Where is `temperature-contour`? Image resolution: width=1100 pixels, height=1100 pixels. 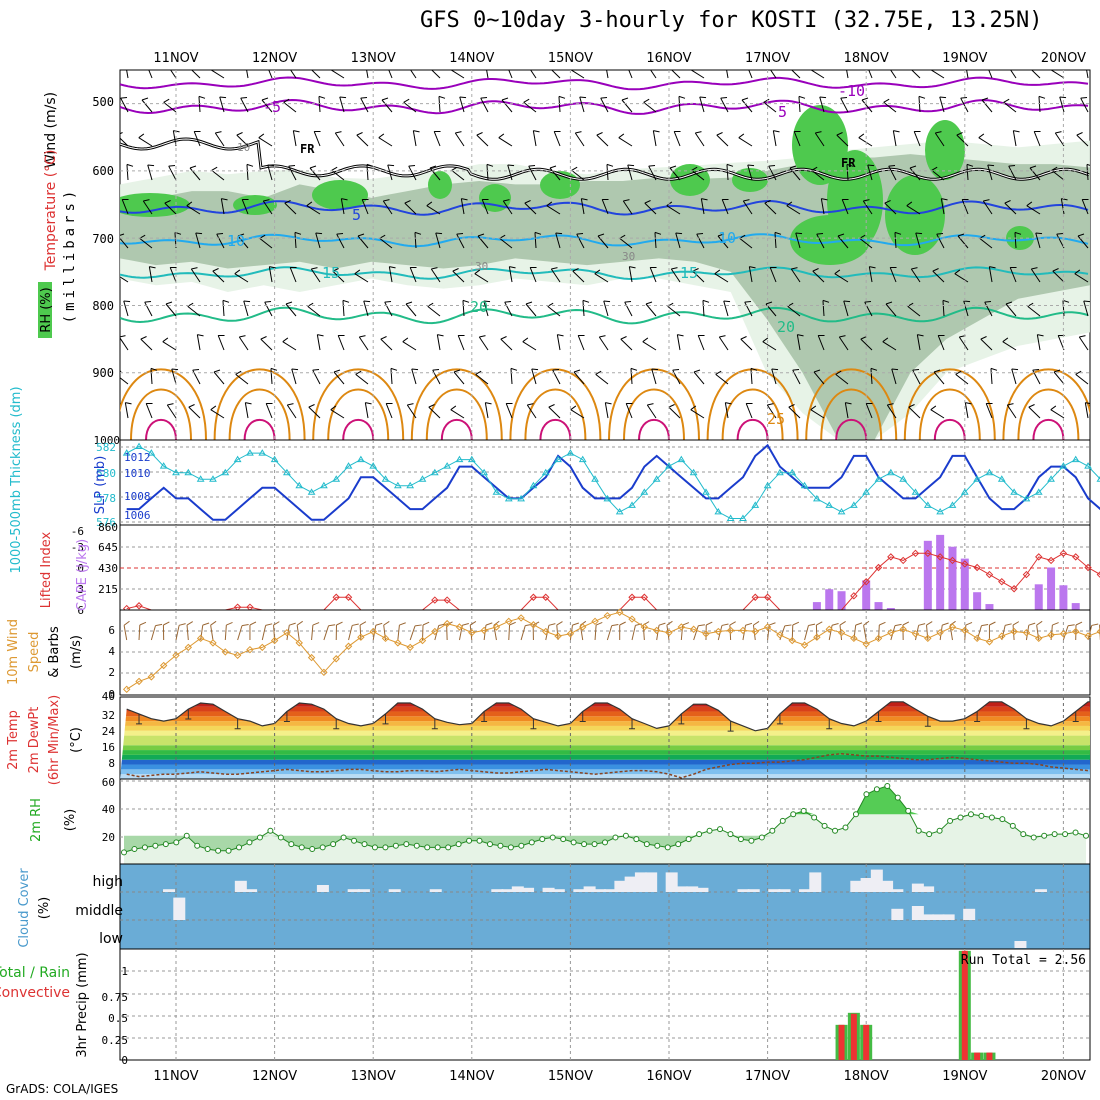 temperature-contour is located at coordinates (259, 414).